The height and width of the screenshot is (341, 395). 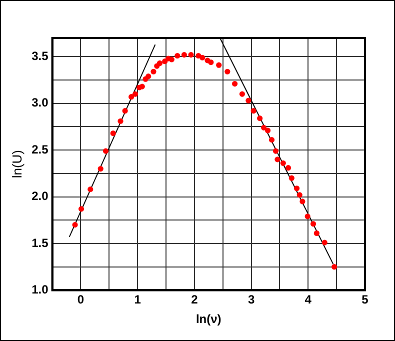 I want to click on y-axis-title: ln(U), so click(x=16, y=164).